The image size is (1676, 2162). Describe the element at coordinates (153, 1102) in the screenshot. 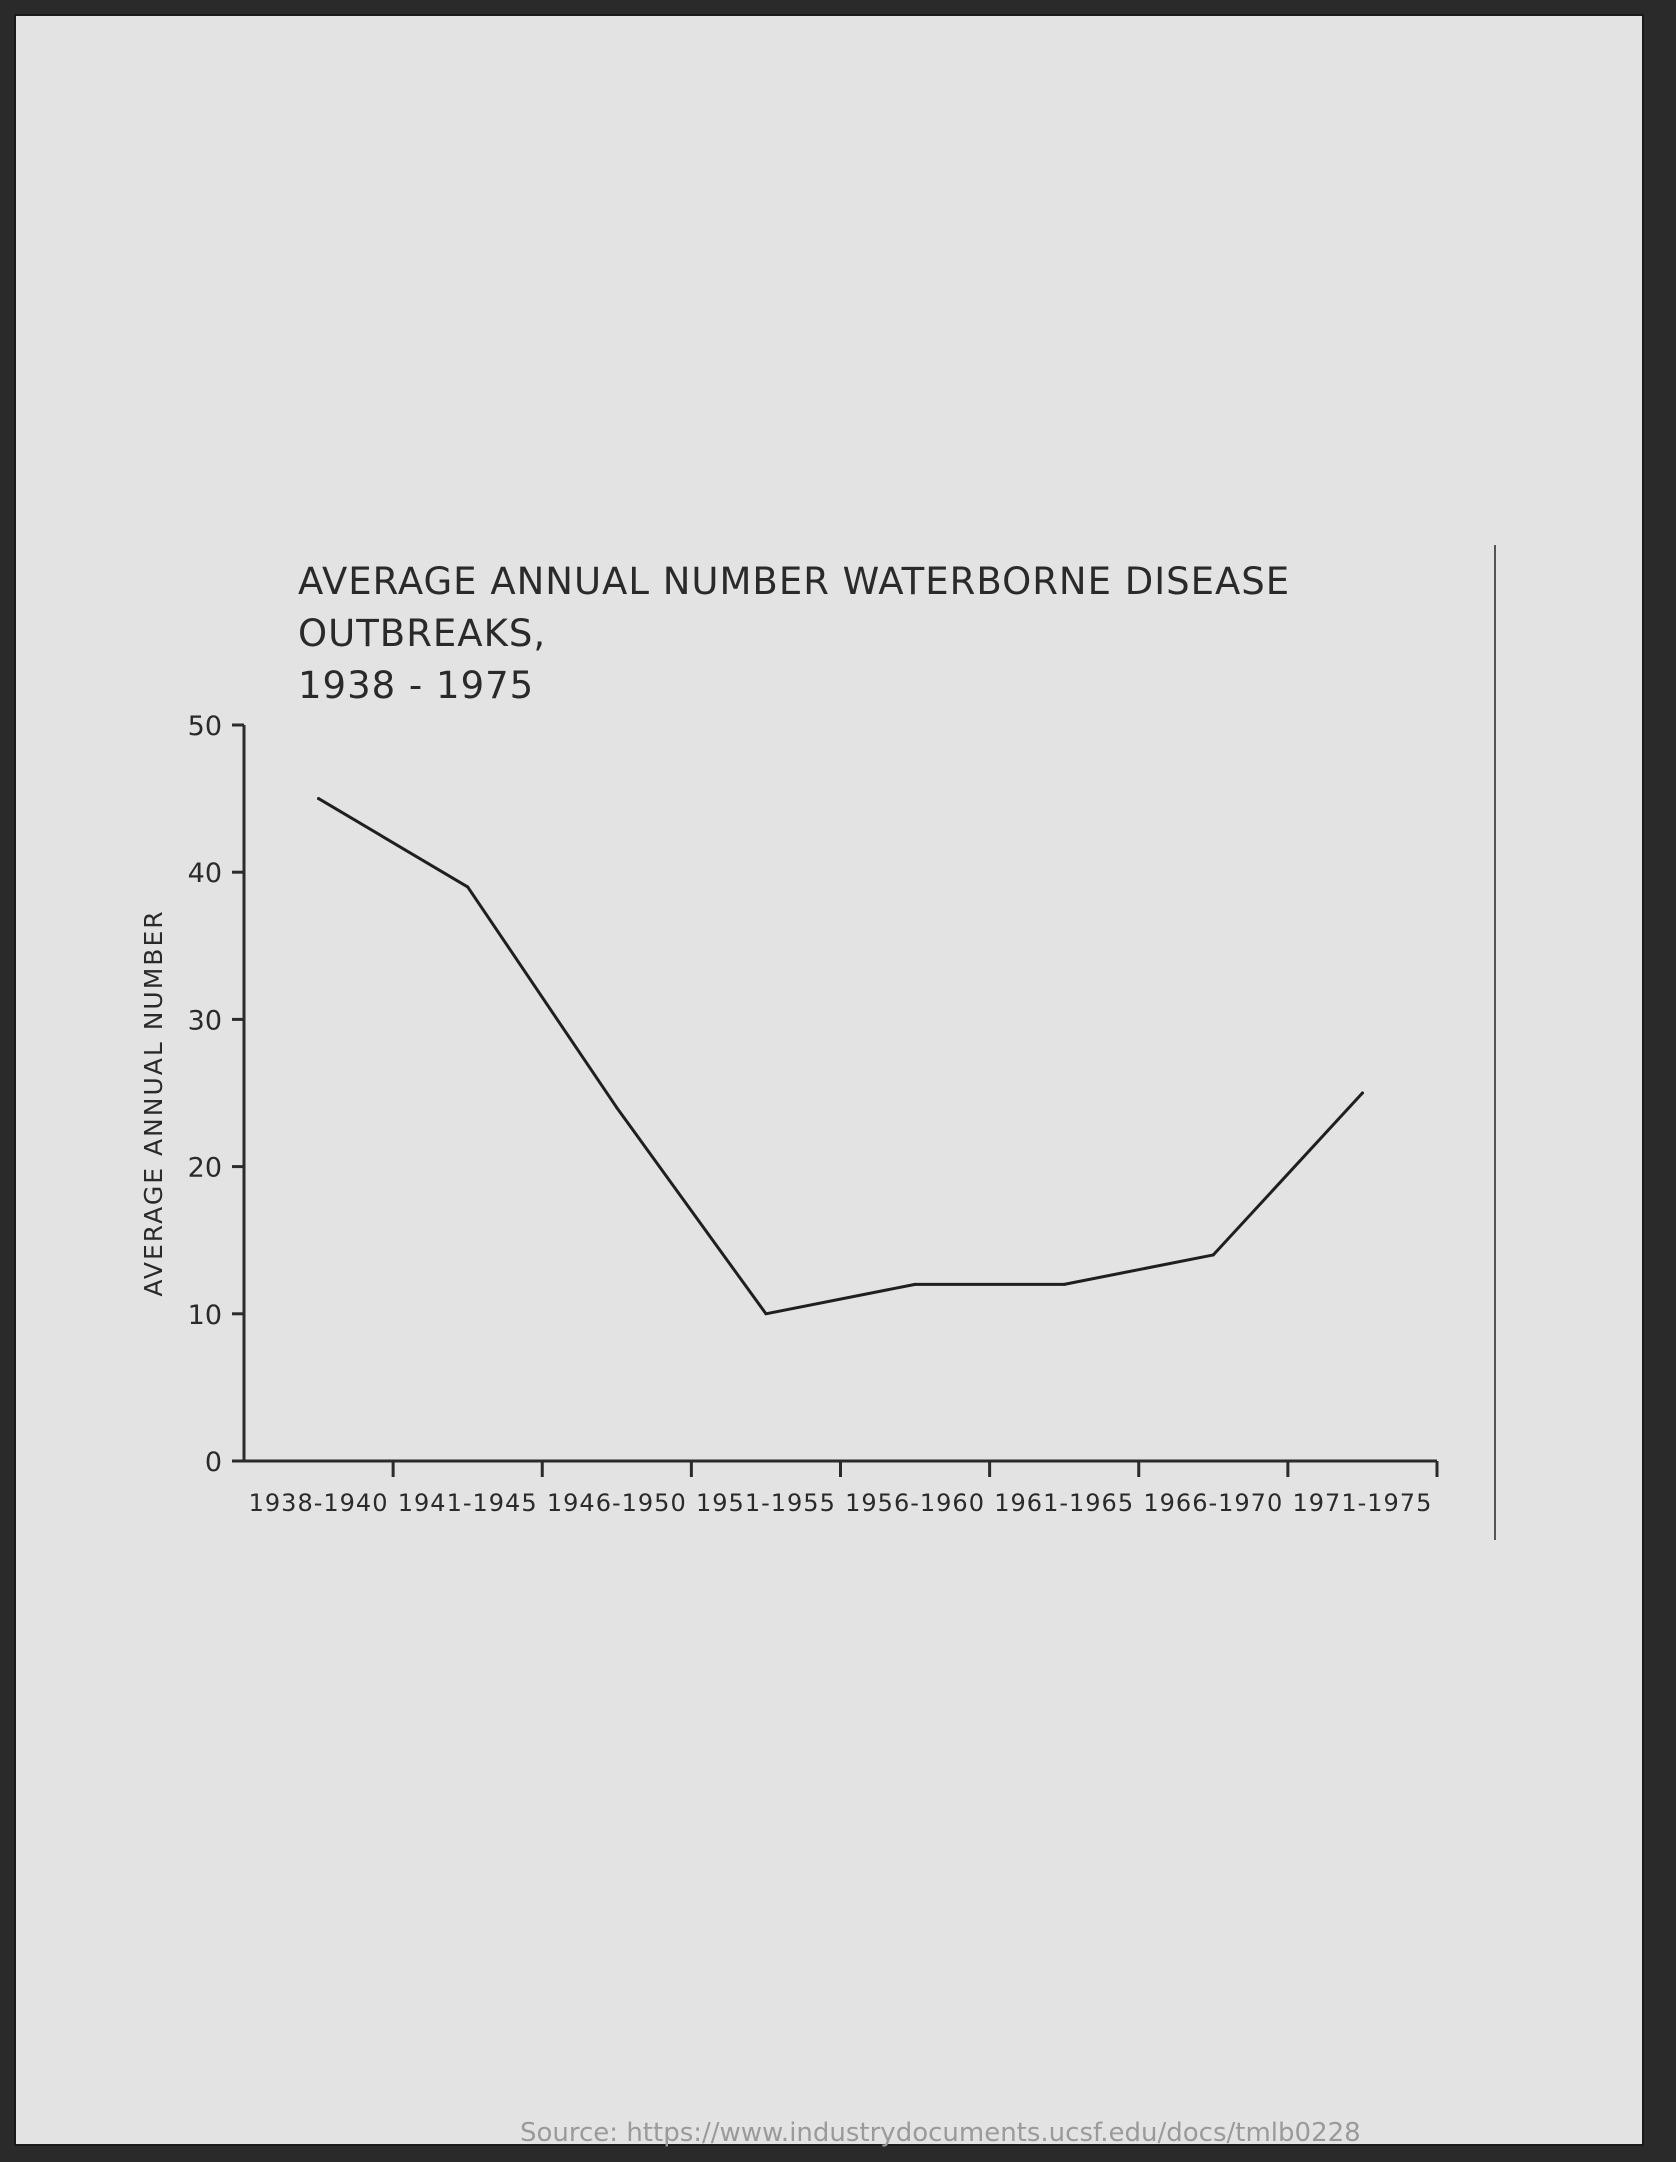

I see `y-axis-title: AVERAGE ANNUAL NUMBER` at that location.